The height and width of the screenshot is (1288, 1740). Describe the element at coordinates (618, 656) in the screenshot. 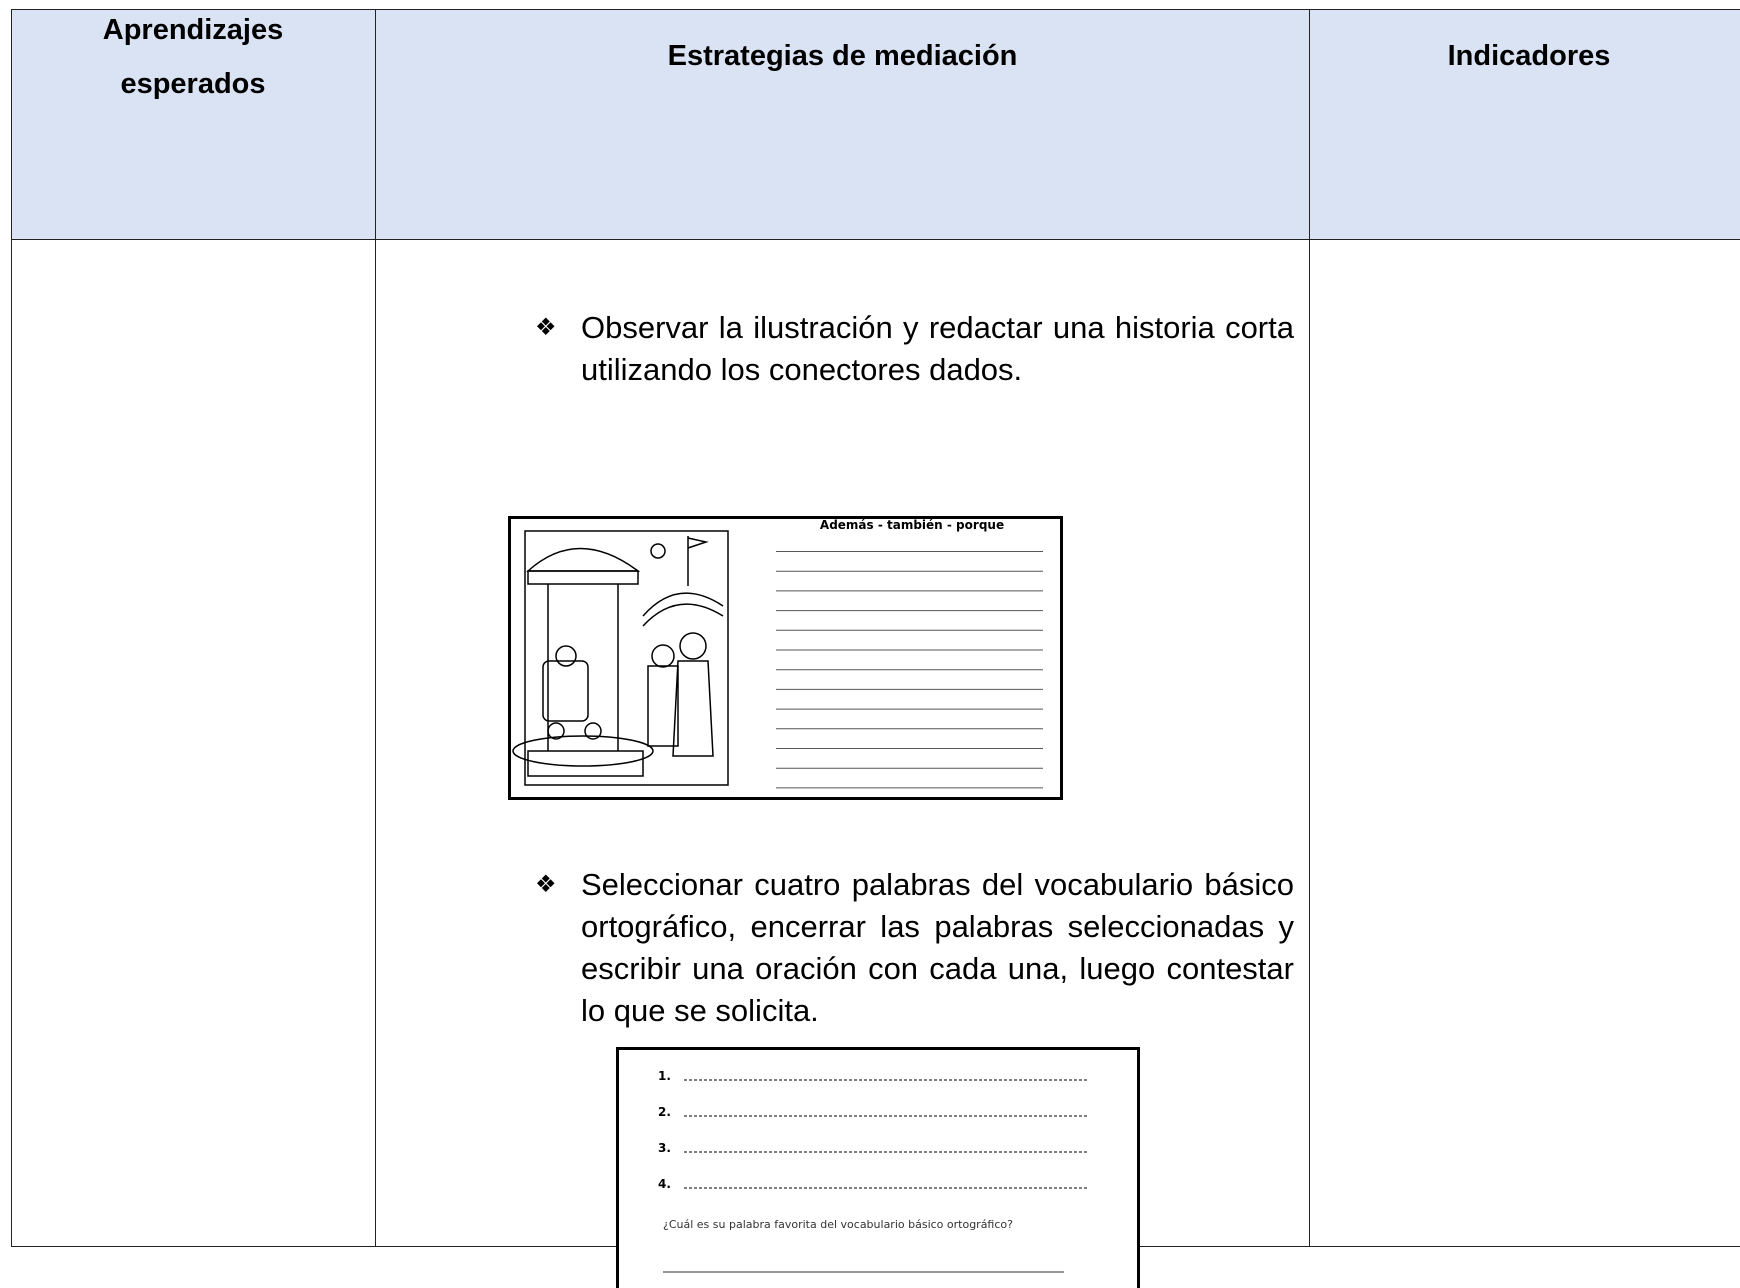

I see `carousel-drawing` at that location.